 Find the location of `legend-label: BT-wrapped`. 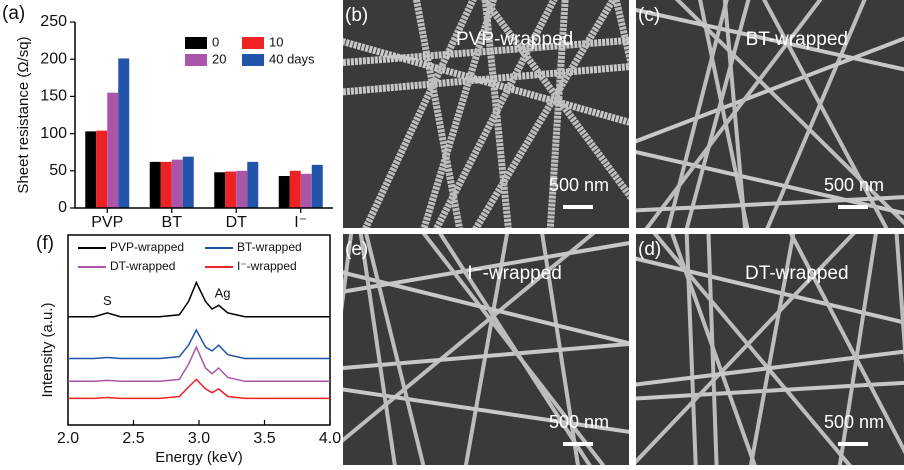

legend-label: BT-wrapped is located at coordinates (269, 247).